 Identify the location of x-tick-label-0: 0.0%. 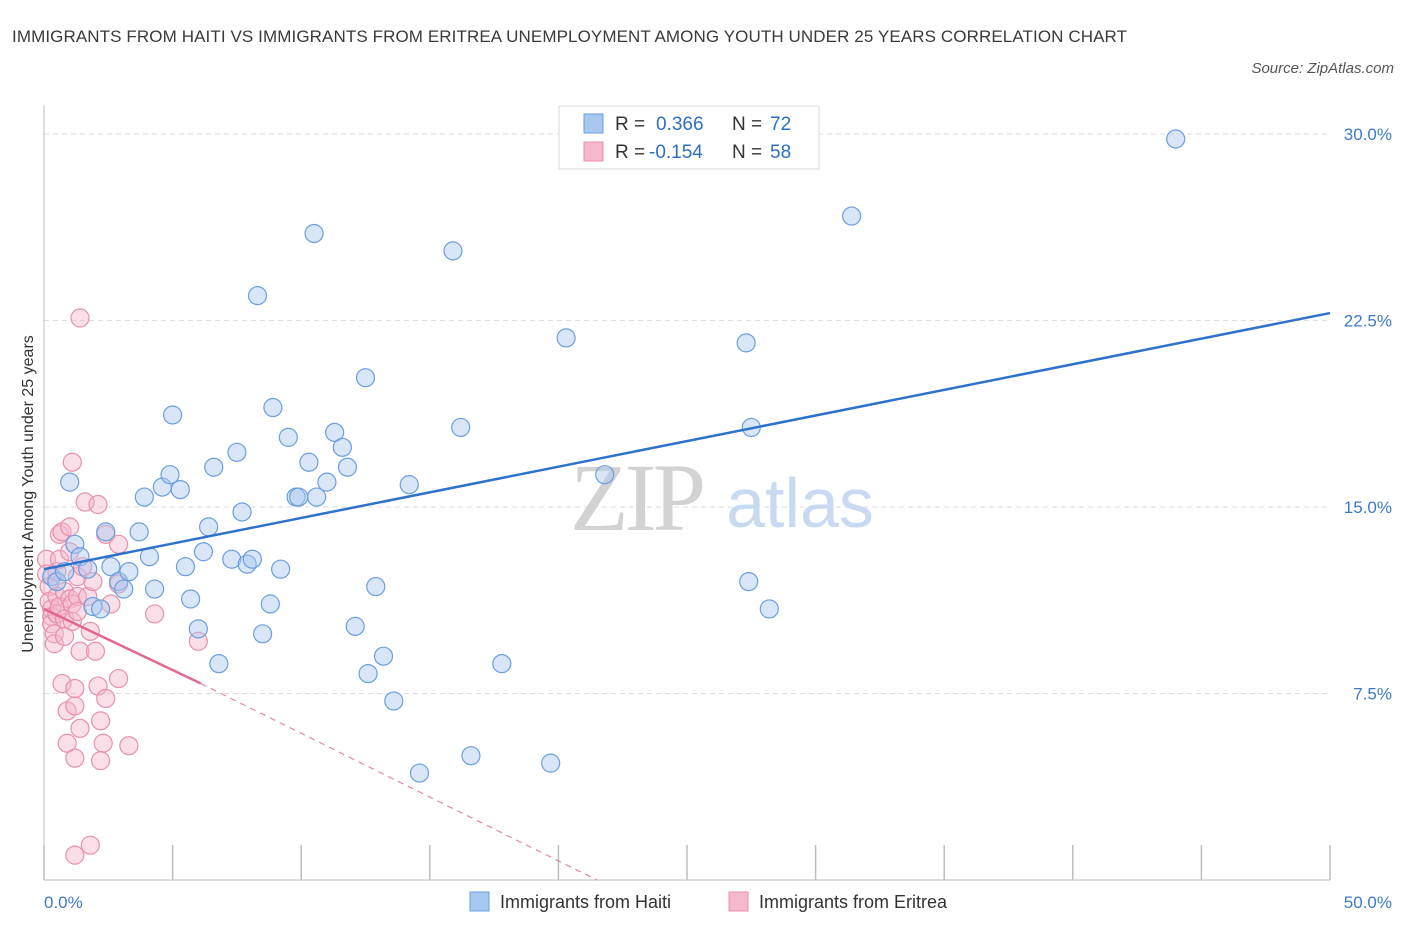
(63, 902).